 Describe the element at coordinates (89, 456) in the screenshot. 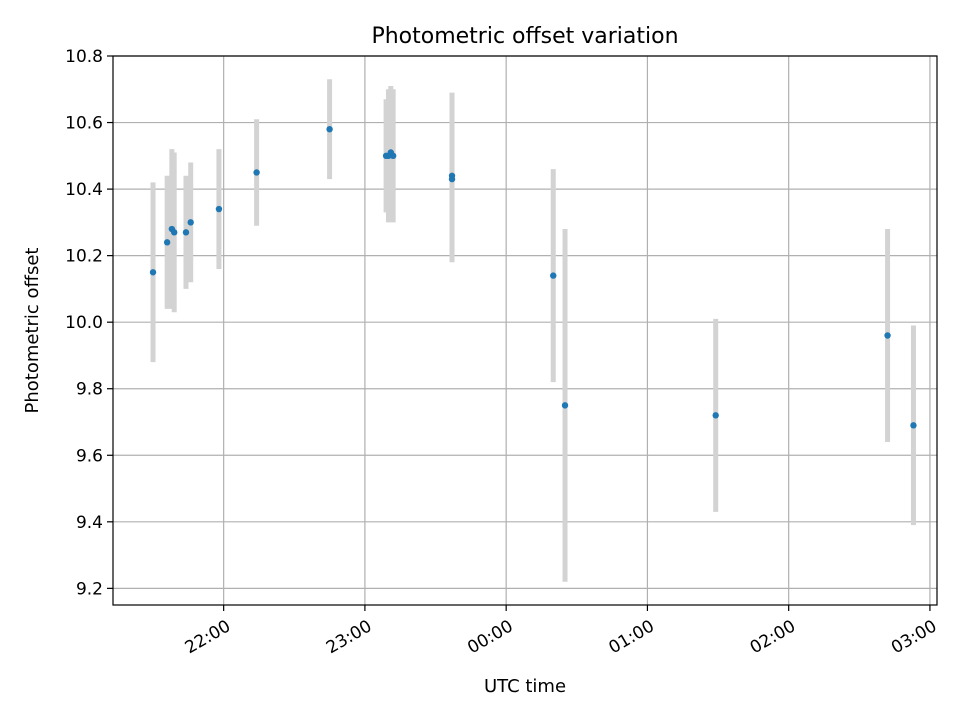

I see `y-tick-label: 9.6` at that location.